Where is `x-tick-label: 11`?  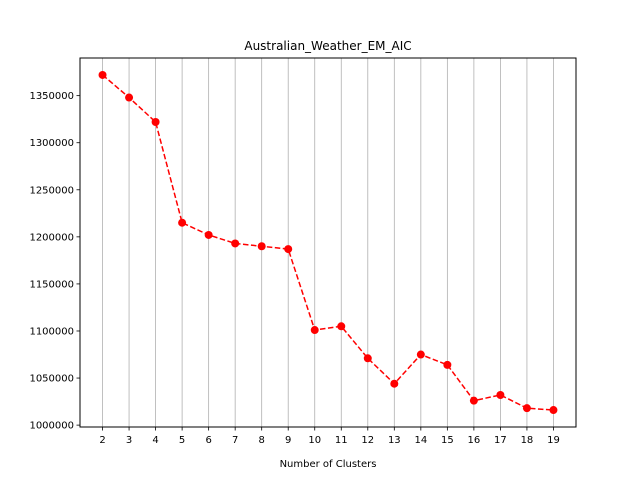 x-tick-label: 11 is located at coordinates (341, 440).